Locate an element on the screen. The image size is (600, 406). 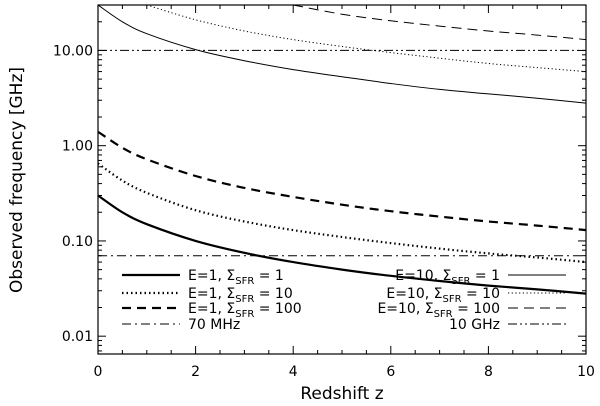
legend-label-4: E=10, ΣSFR = 10 is located at coordinates (443, 295).